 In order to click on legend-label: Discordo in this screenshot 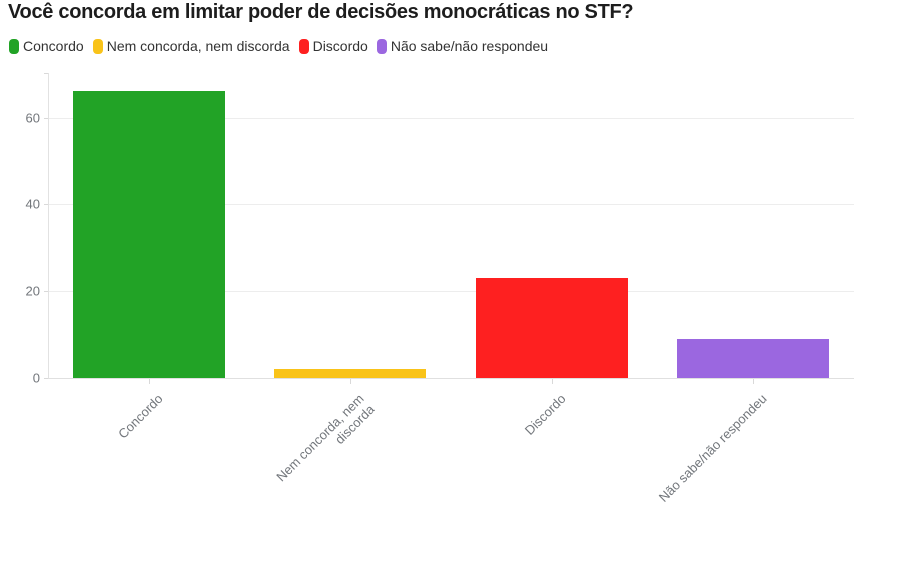, I will do `click(340, 46)`.